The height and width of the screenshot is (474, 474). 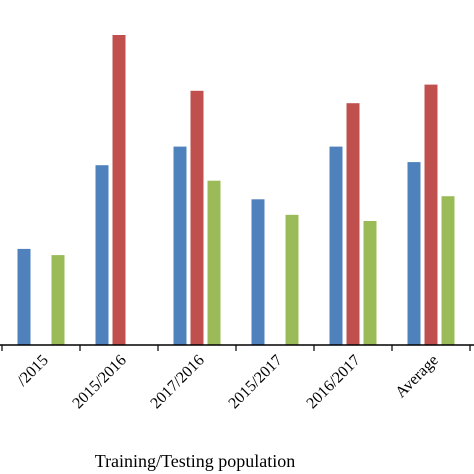 I want to click on bar-series2-2015-2016, so click(x=119, y=190).